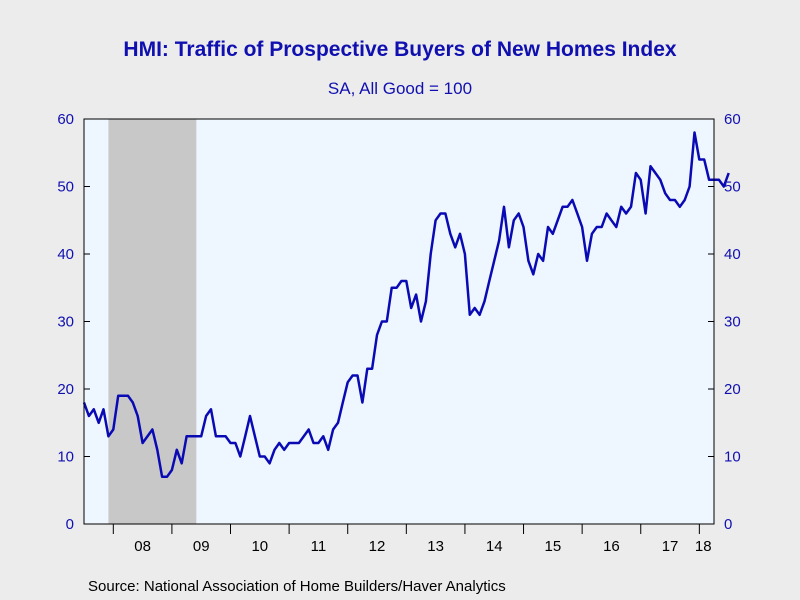  What do you see at coordinates (65, 389) in the screenshot?
I see `y-tick-label-left: 20` at bounding box center [65, 389].